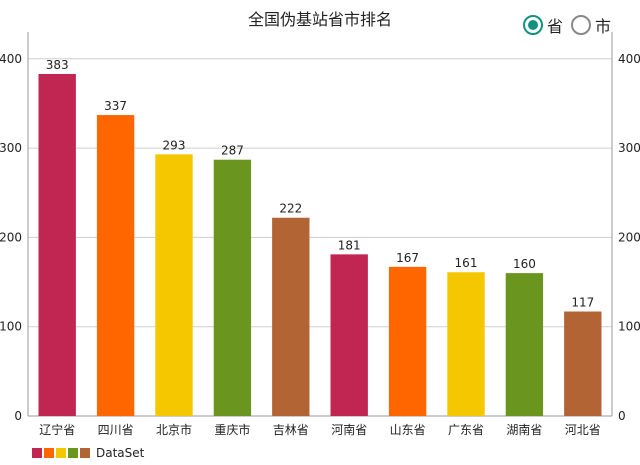  What do you see at coordinates (629, 148) in the screenshot?
I see `y-tick-label-right: 300` at bounding box center [629, 148].